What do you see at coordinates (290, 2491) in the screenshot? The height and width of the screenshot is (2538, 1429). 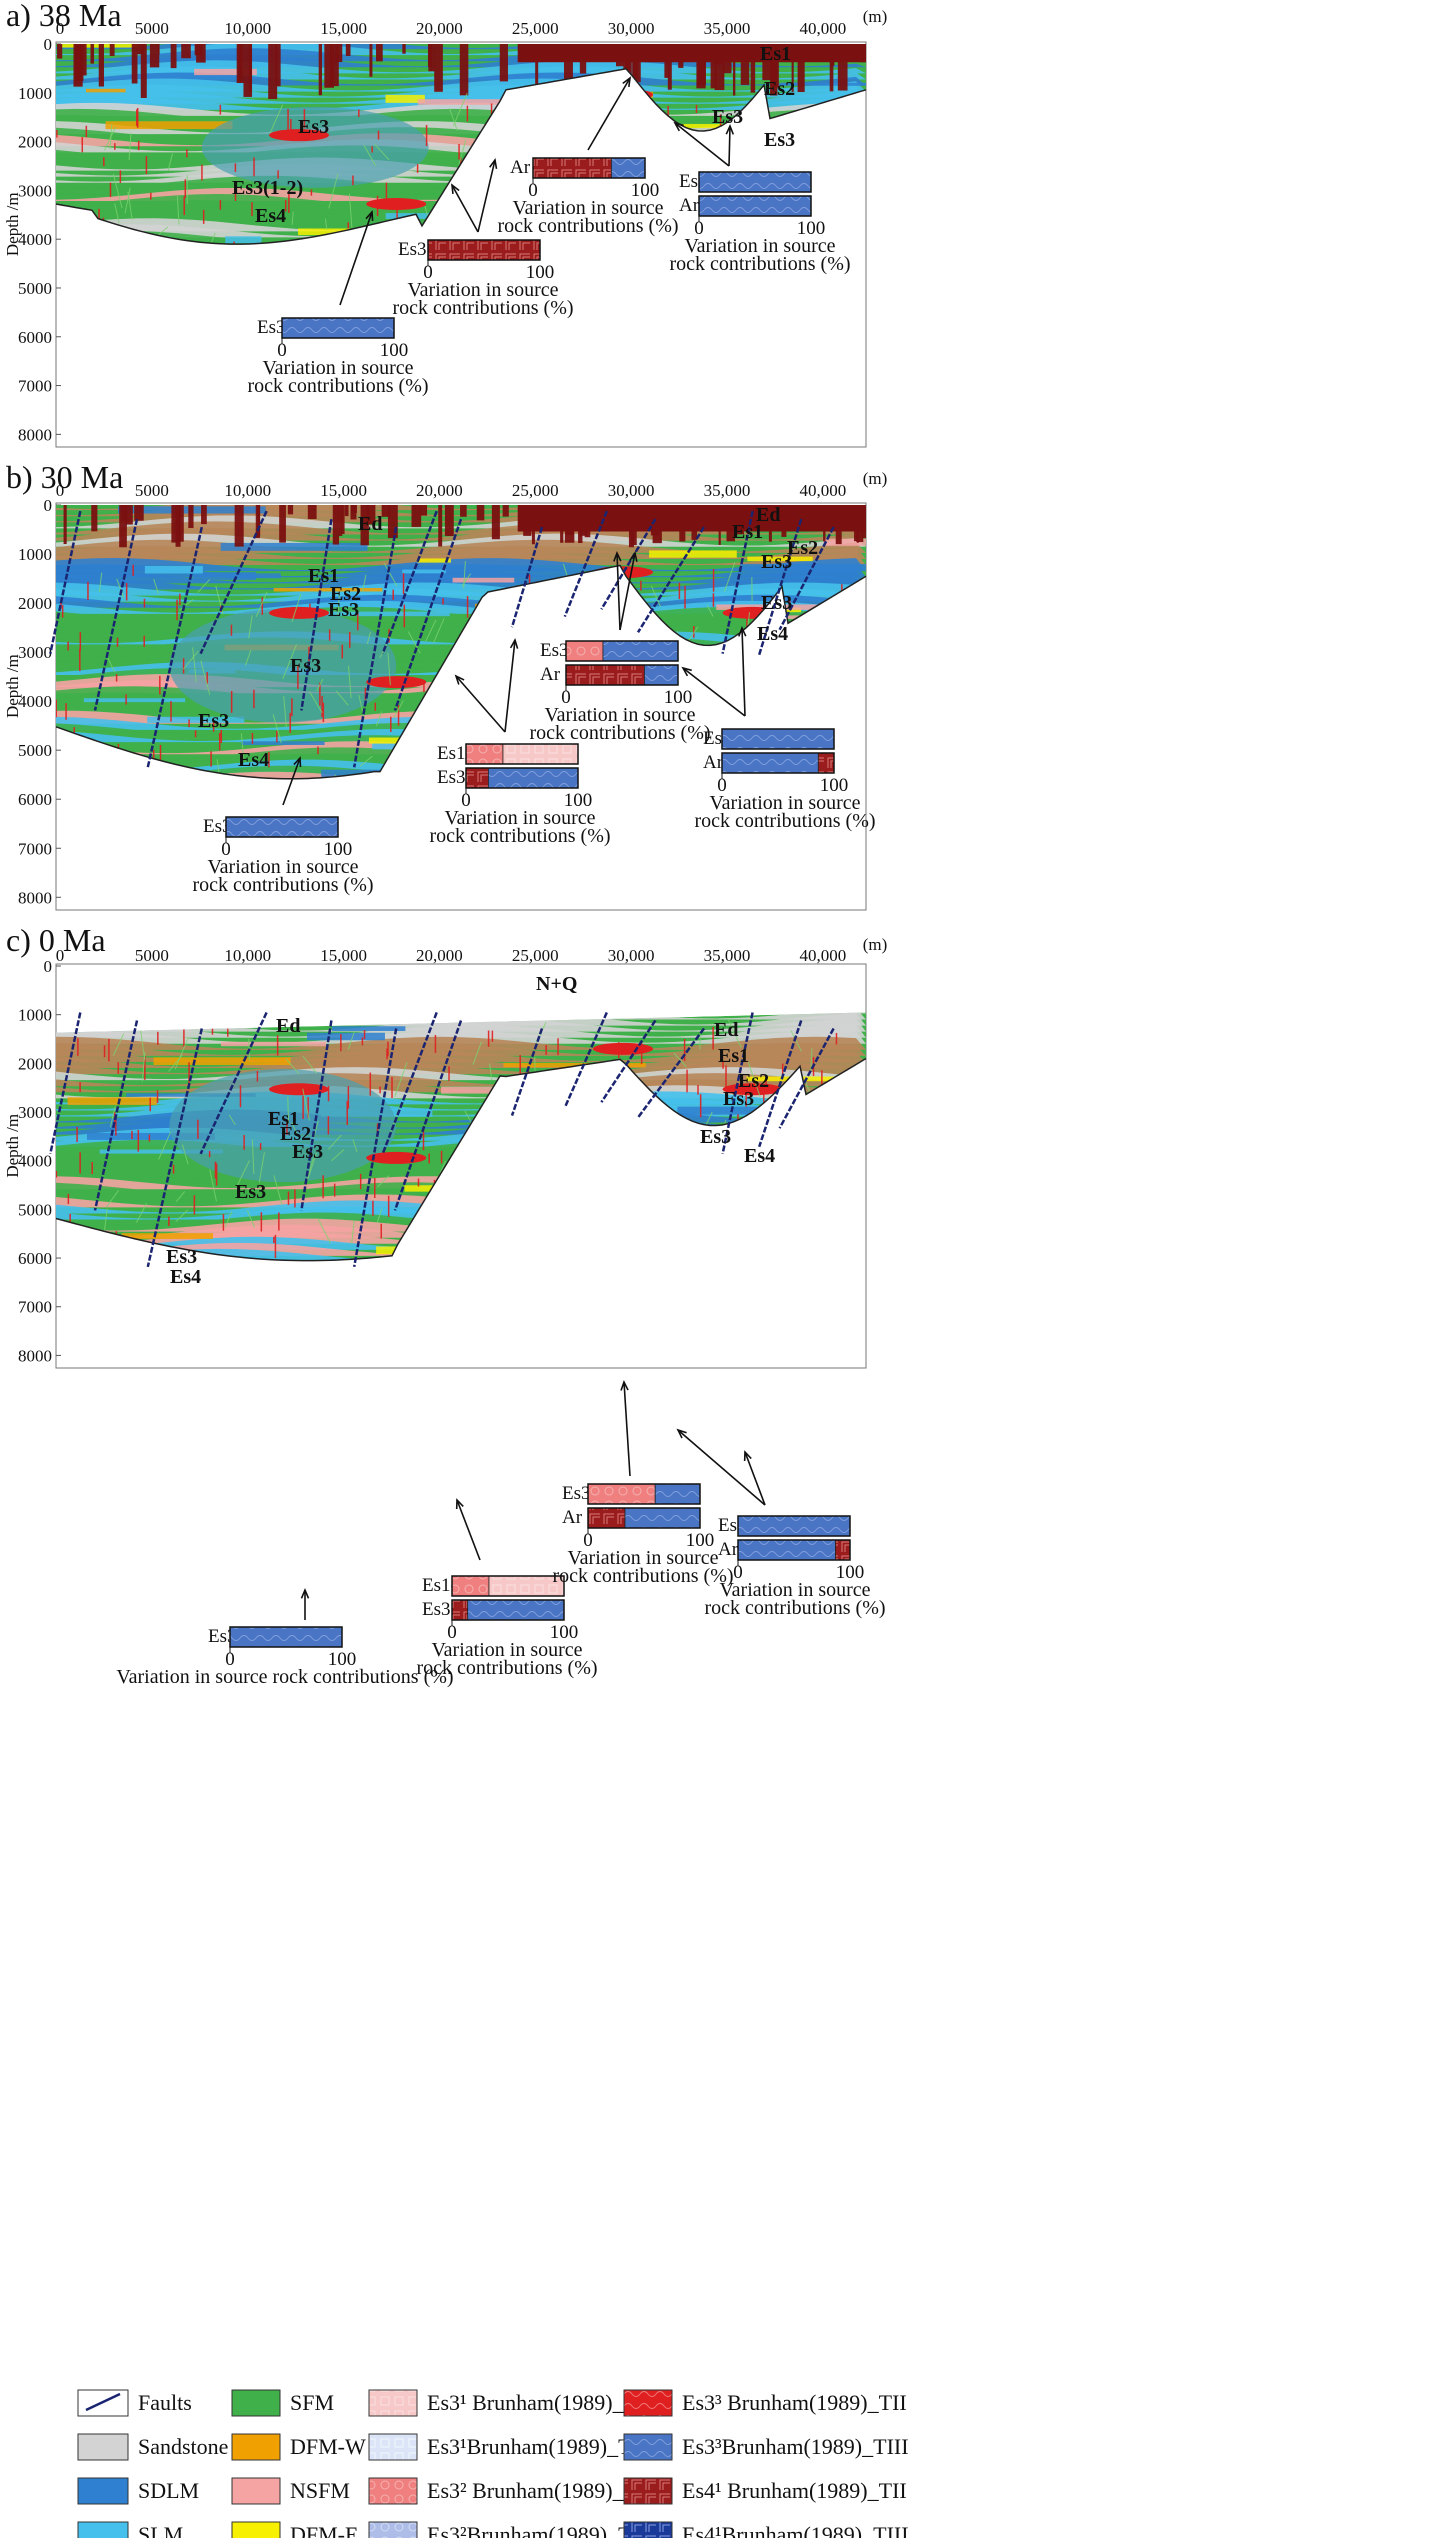 I see `legend-item: NSFM` at bounding box center [290, 2491].